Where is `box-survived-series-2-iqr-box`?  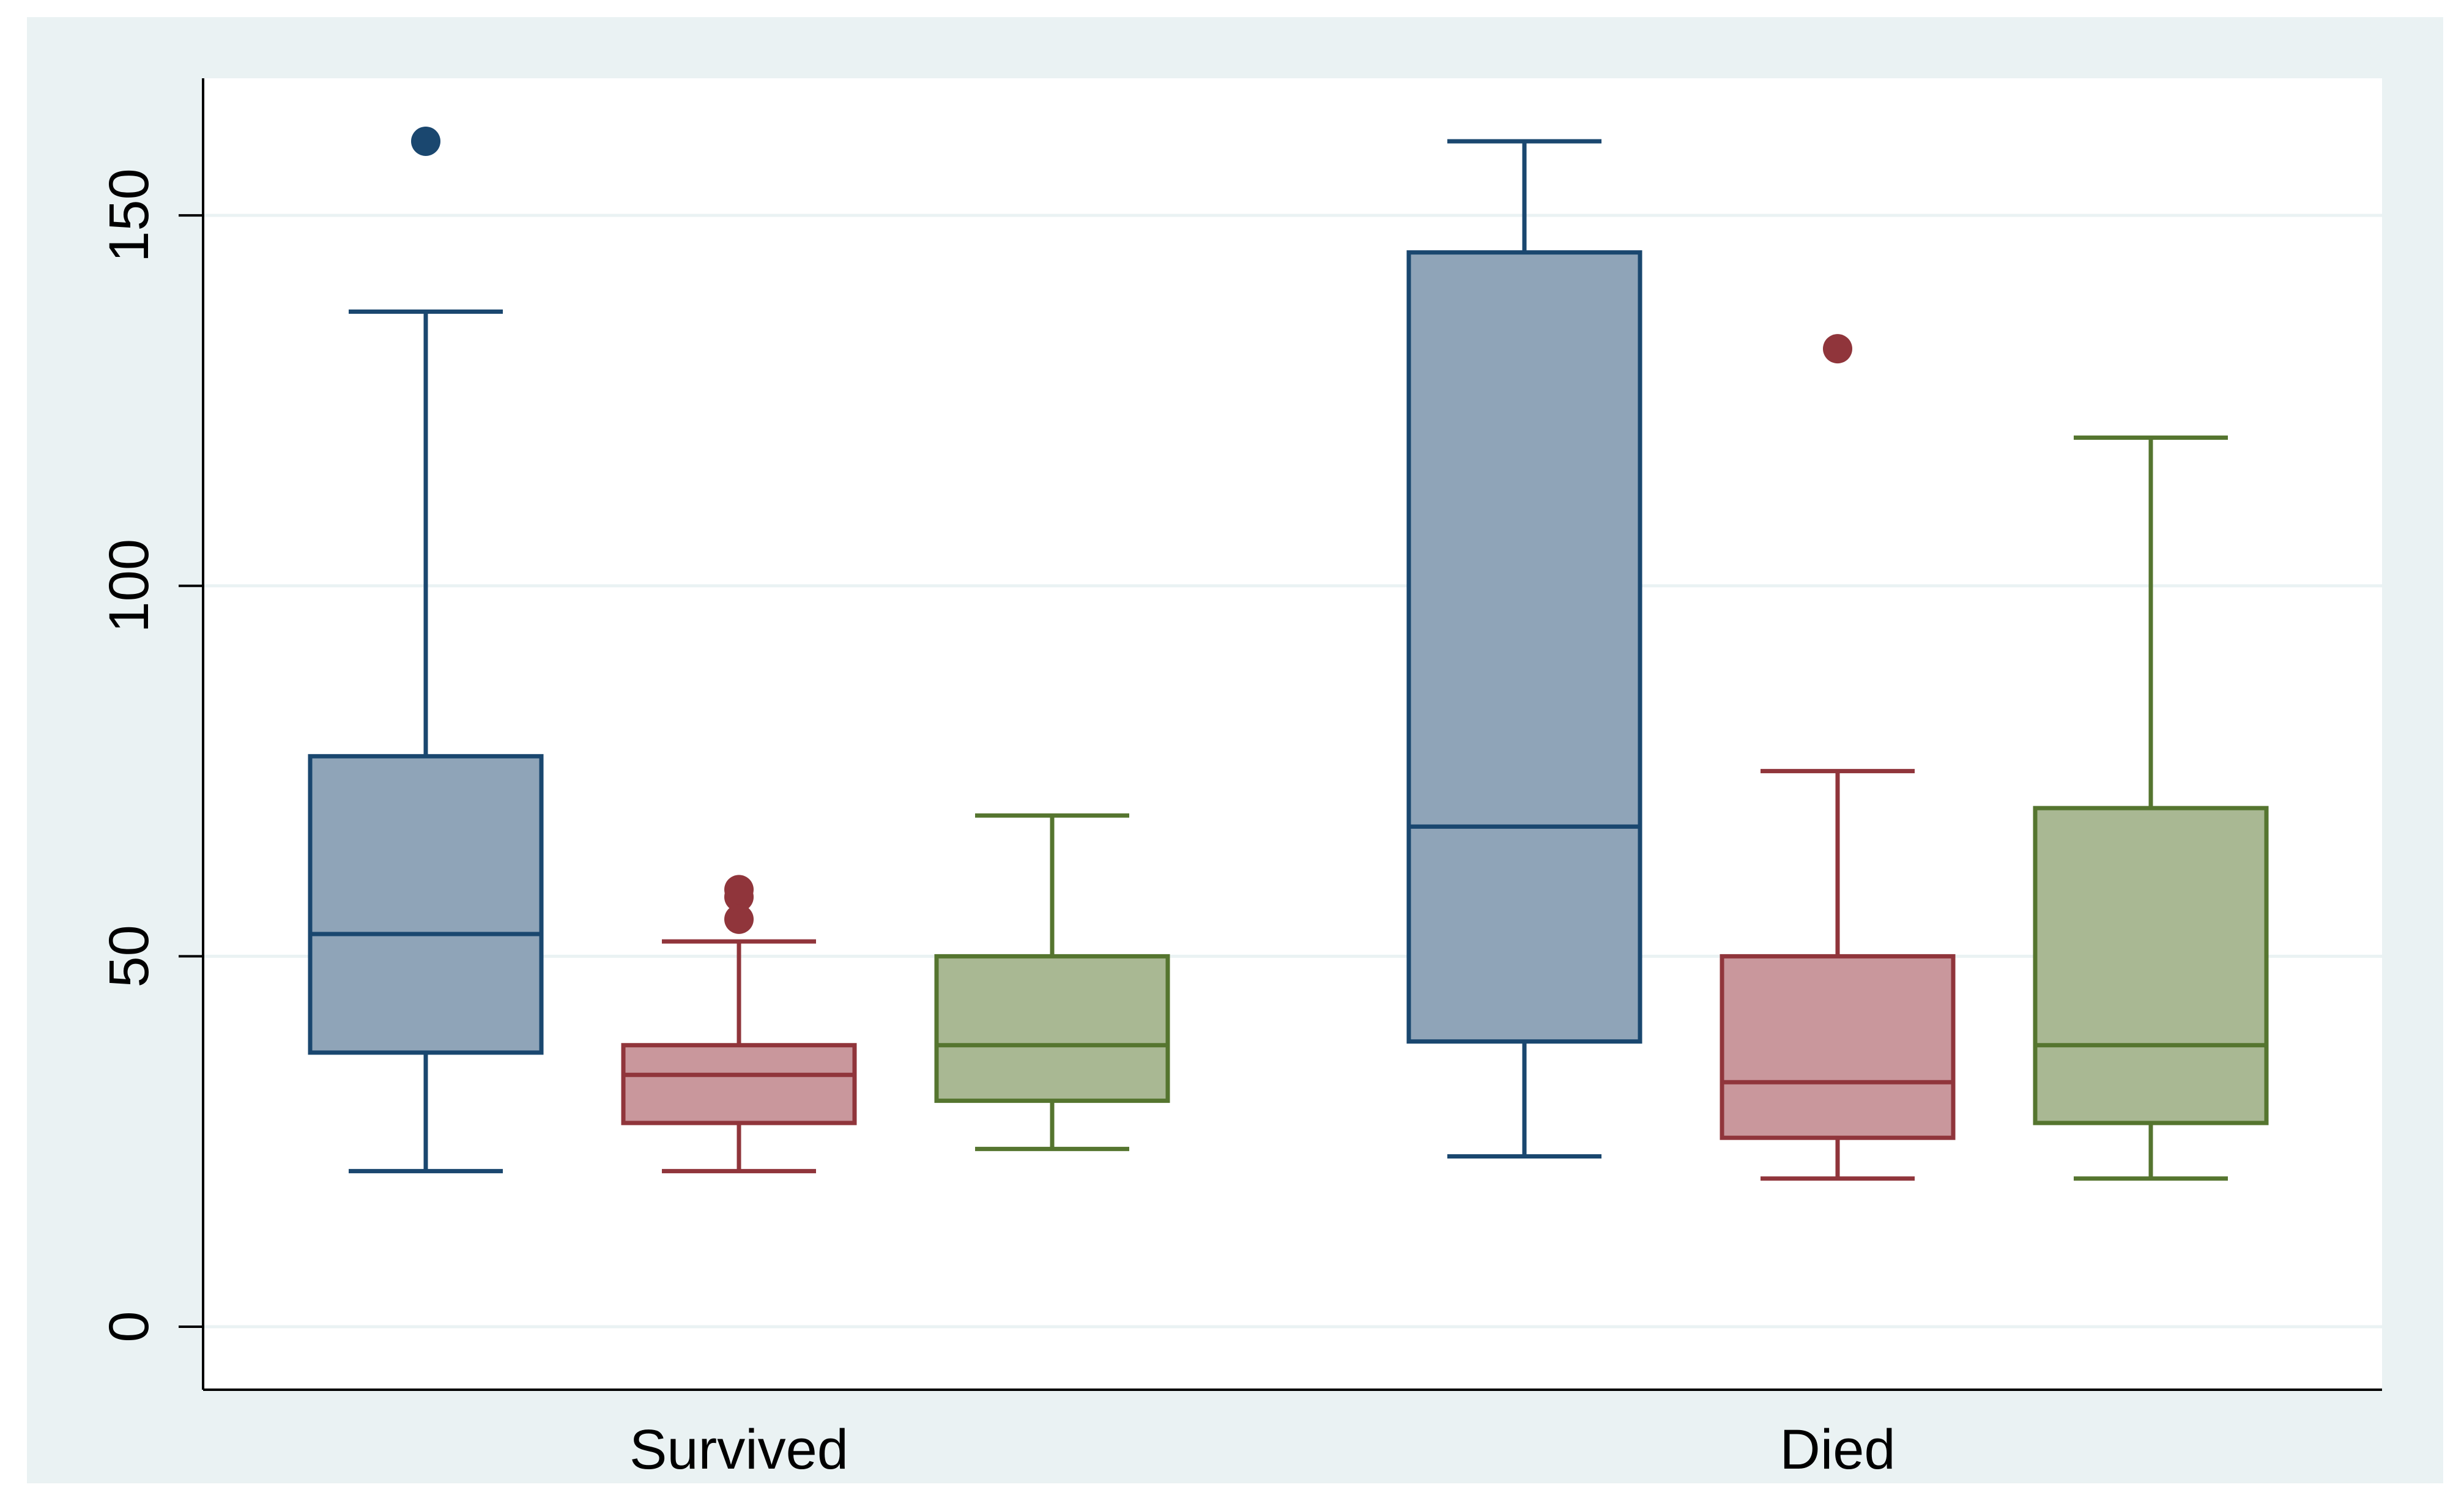 box-survived-series-2-iqr-box is located at coordinates (739, 1084).